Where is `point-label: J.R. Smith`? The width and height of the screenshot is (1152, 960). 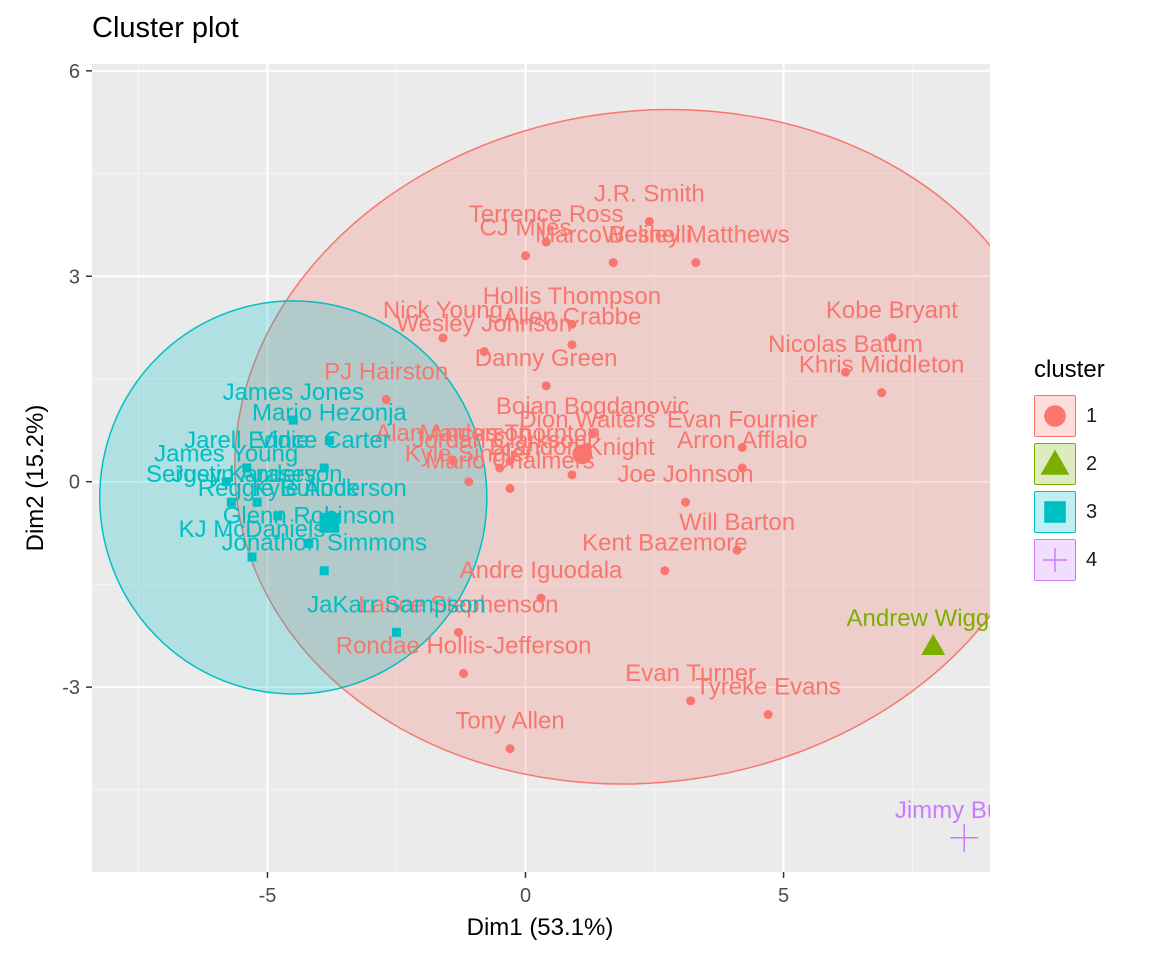
point-label: J.R. Smith is located at coordinates (649, 193).